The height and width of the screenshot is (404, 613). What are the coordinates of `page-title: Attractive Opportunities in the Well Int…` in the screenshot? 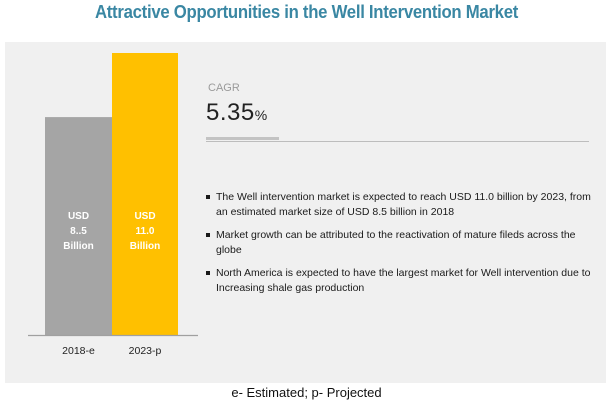 It's located at (306, 12).